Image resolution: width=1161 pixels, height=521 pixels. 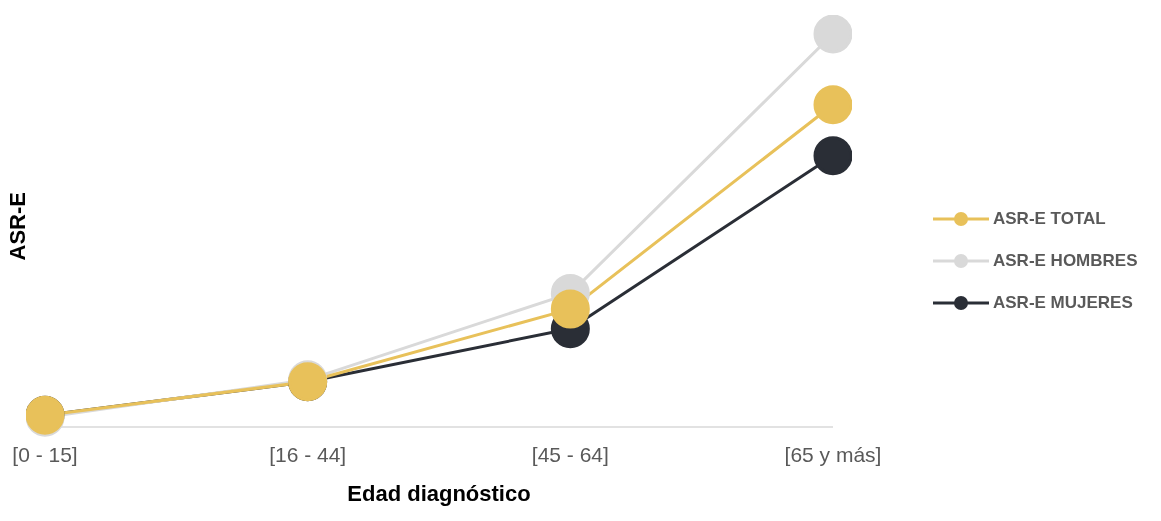 I want to click on legend-label: ASR-E MUJERES, so click(x=1063, y=302).